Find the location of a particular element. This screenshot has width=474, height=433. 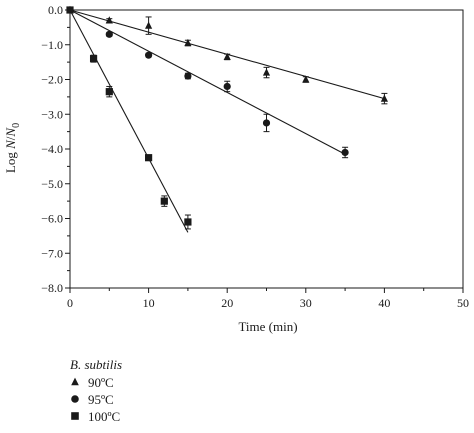

y-axis-label: Log N/N0 is located at coordinates (12, 148).